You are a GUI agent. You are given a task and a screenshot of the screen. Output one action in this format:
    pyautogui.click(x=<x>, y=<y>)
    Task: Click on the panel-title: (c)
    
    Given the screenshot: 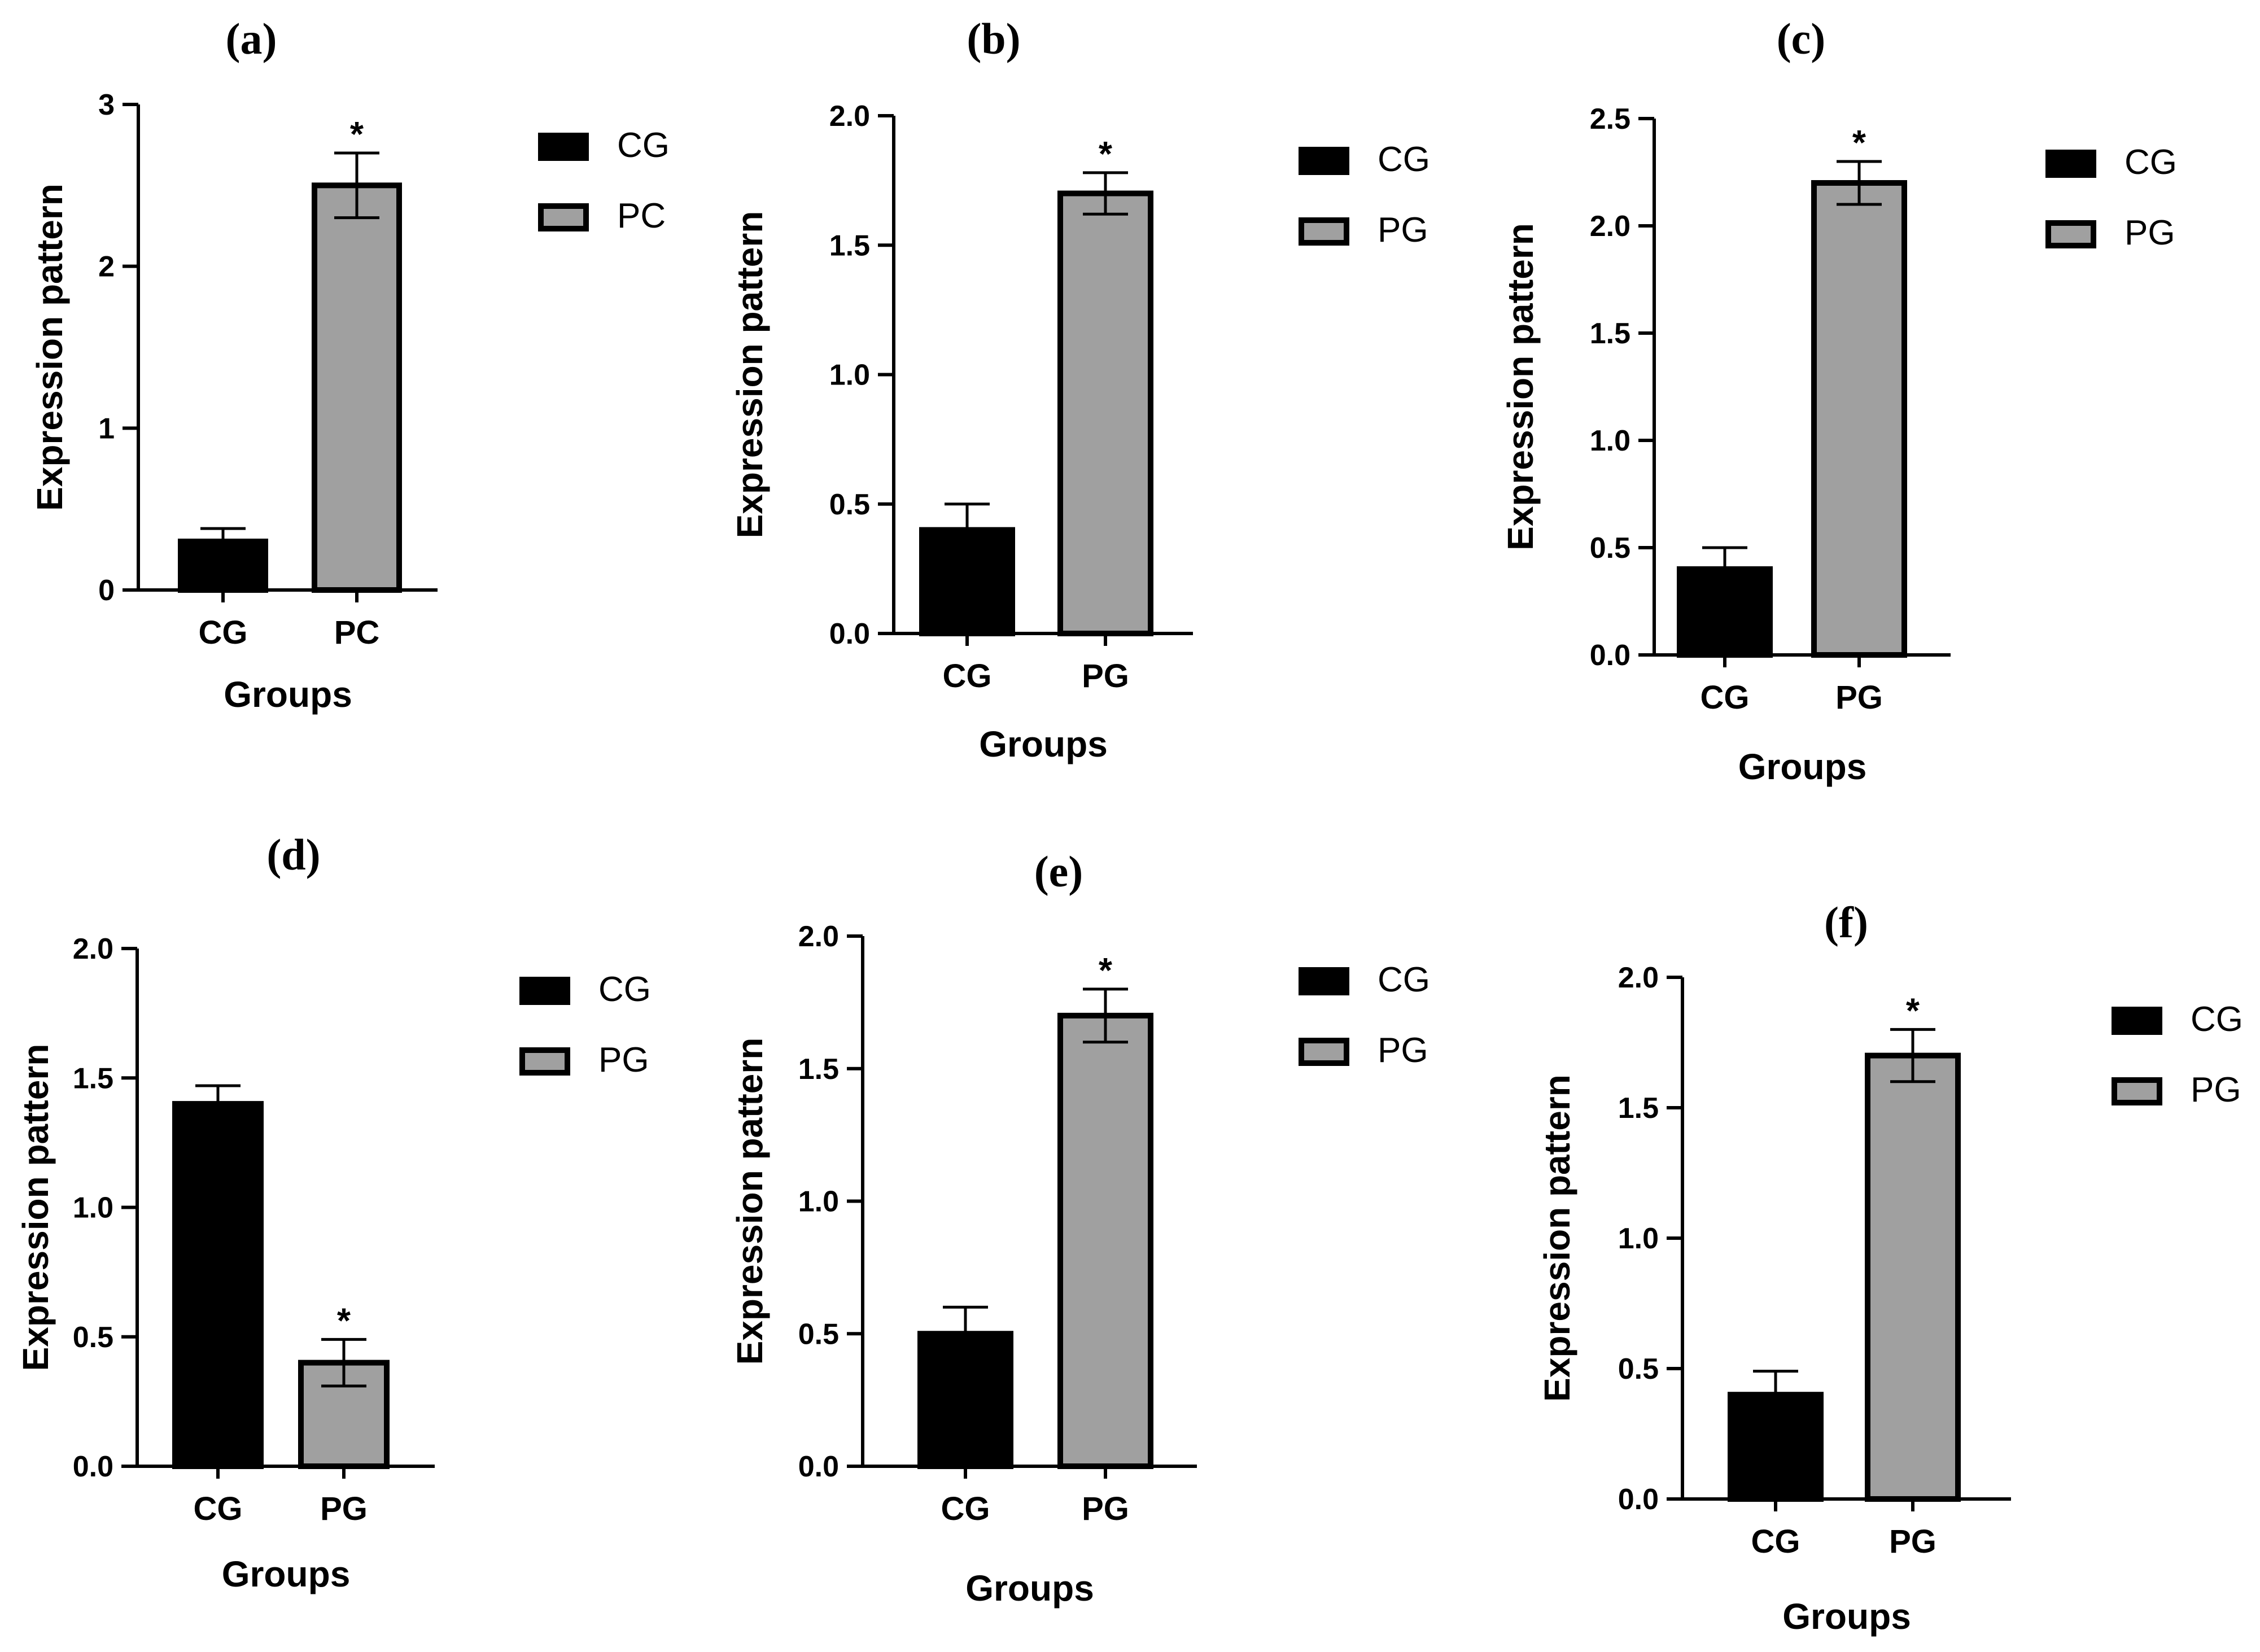 What is the action you would take?
    pyautogui.click(x=1802, y=38)
    